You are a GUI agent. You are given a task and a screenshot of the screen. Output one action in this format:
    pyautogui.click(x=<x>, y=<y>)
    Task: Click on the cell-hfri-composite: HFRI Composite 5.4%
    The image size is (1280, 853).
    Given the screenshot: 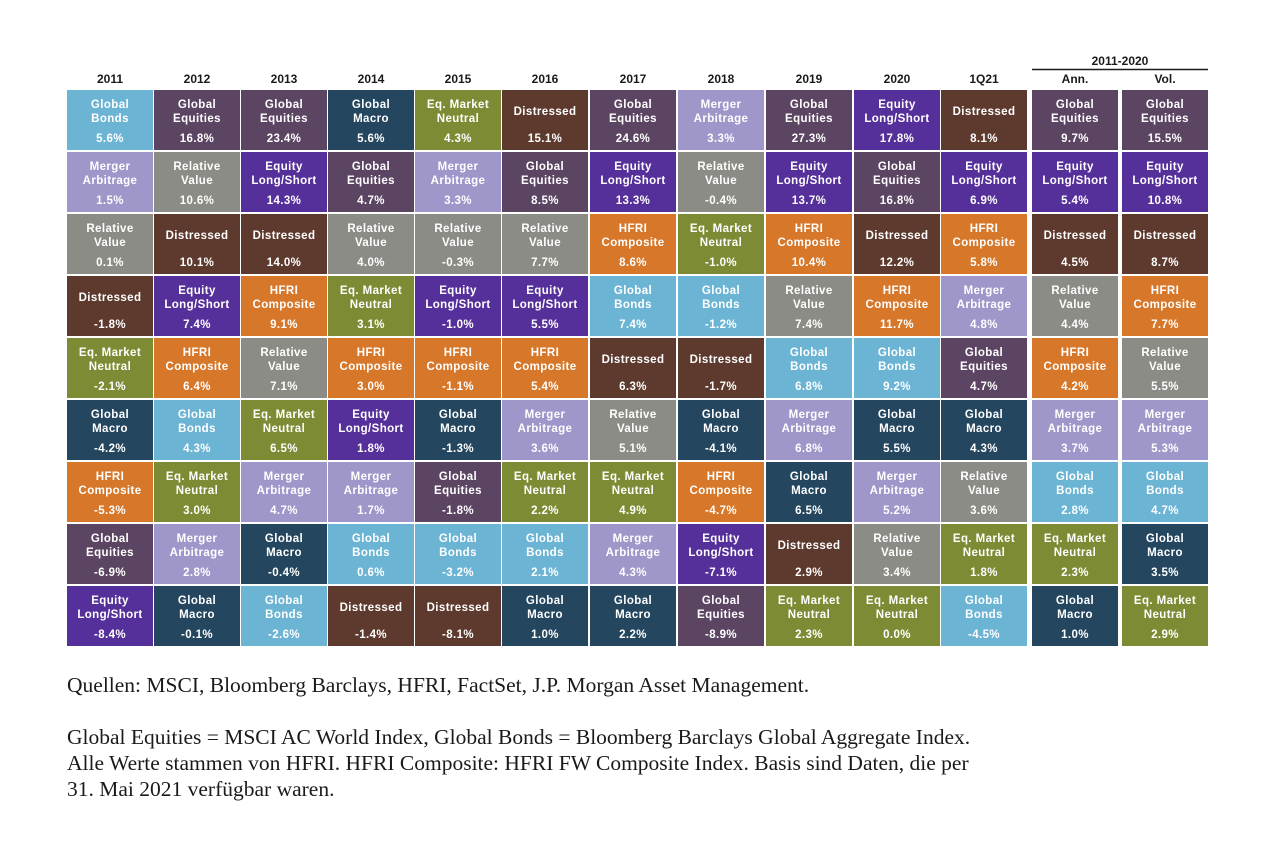 What is the action you would take?
    pyautogui.click(x=545, y=368)
    